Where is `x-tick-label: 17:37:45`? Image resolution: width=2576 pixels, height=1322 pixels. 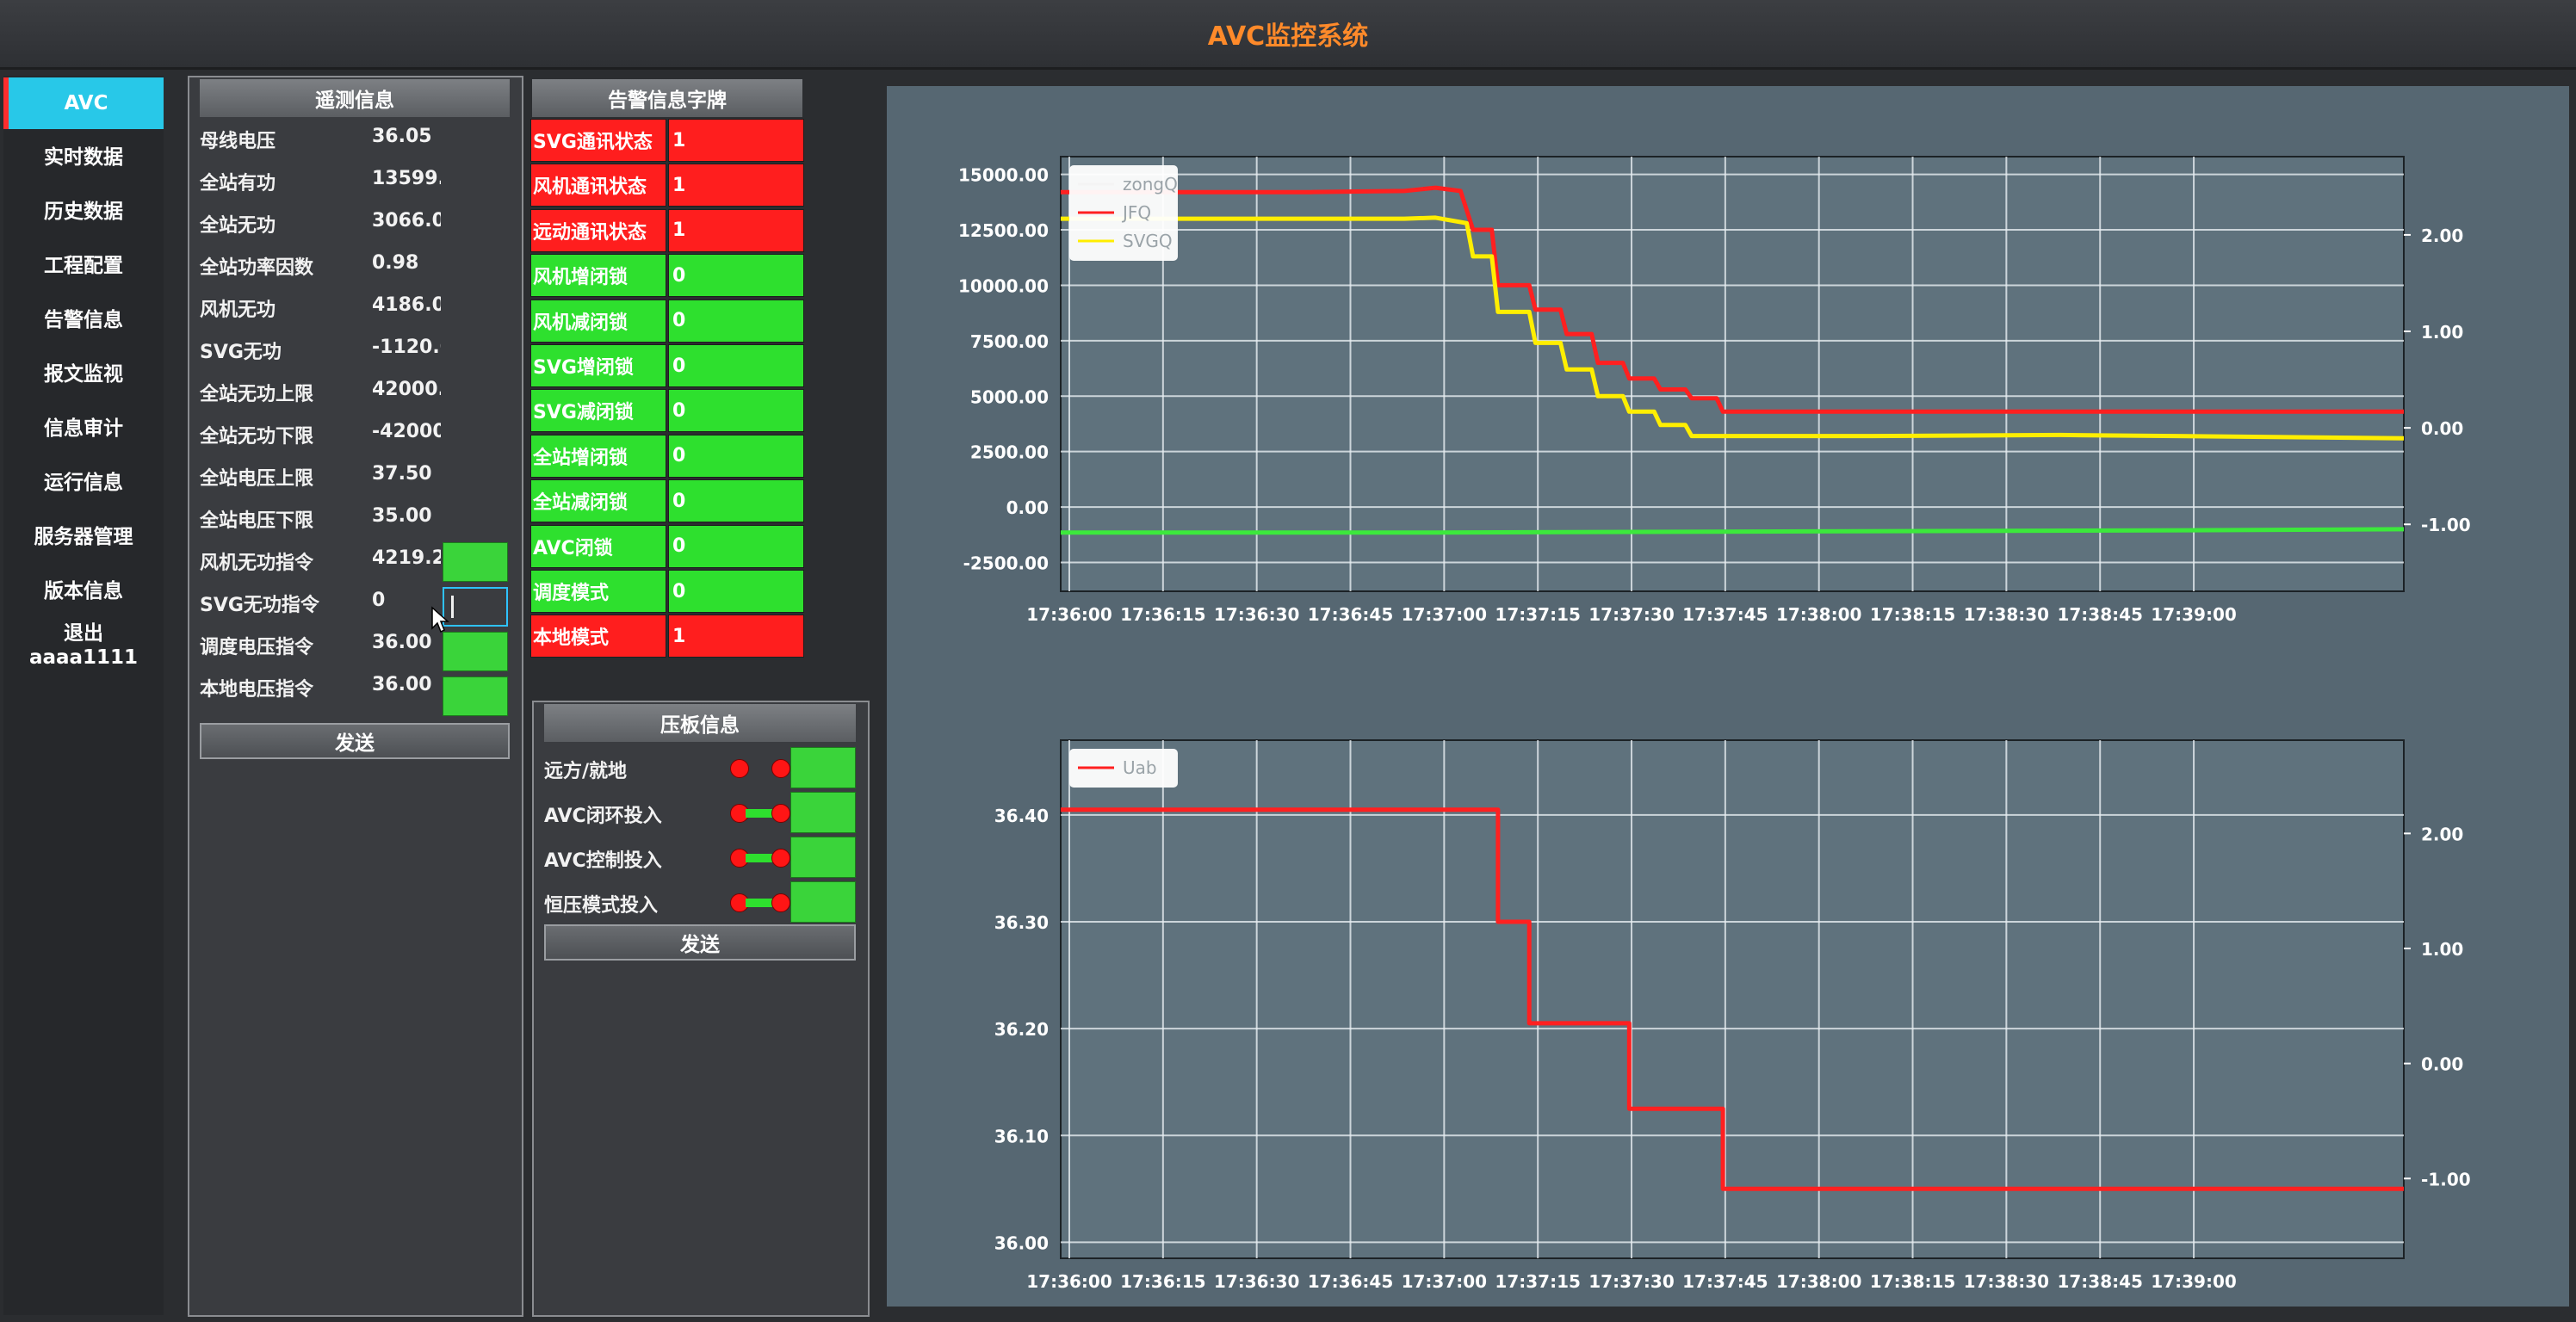
x-tick-label: 17:37:45 is located at coordinates (1725, 615).